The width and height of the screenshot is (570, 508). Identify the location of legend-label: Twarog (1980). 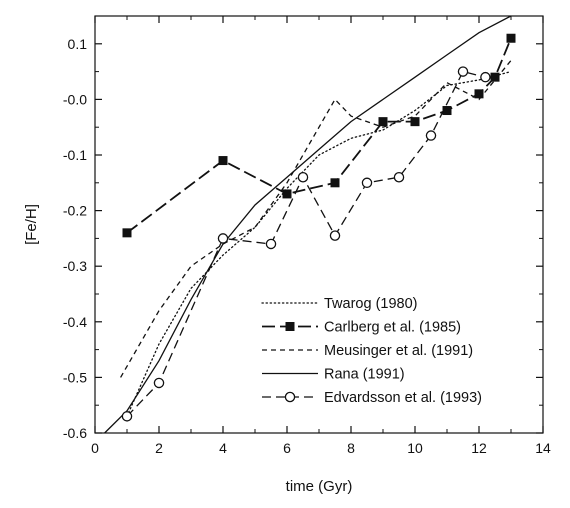
(371, 304).